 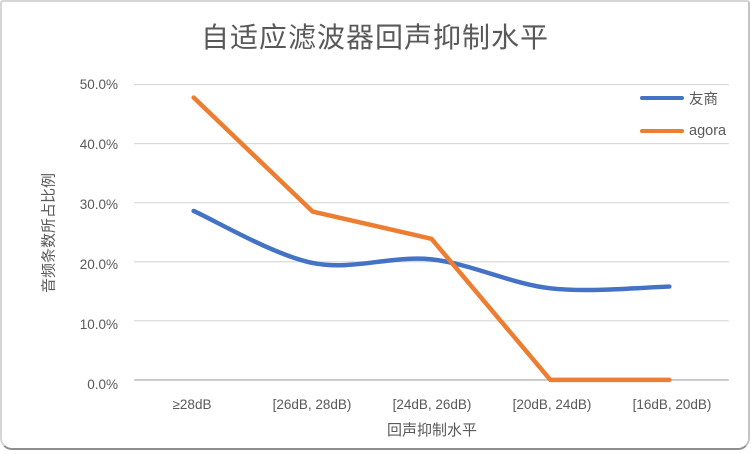 I want to click on x-tick-label: ≥28dB, so click(x=192, y=404).